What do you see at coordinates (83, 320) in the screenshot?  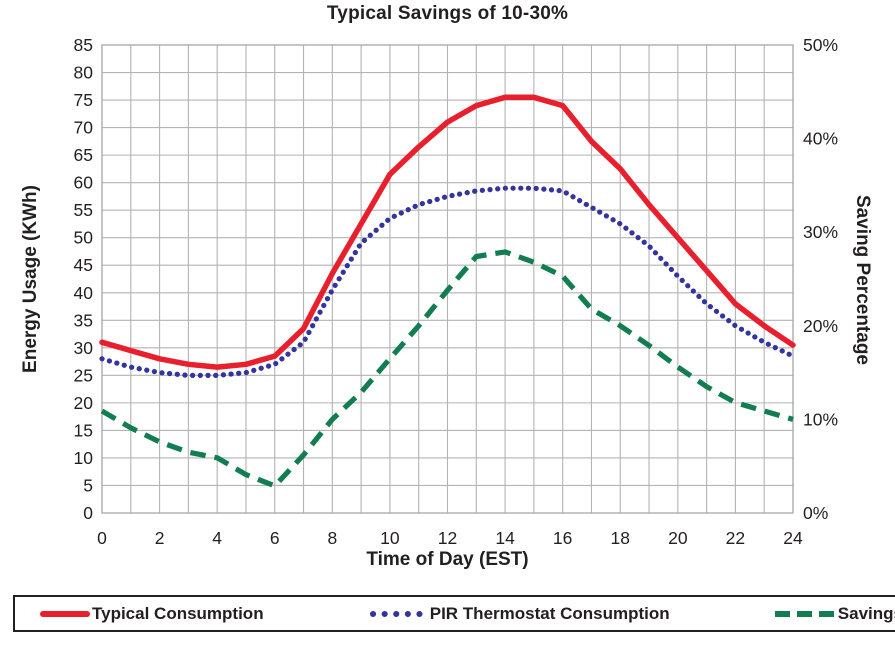 I see `y-left-tick-label: 35` at bounding box center [83, 320].